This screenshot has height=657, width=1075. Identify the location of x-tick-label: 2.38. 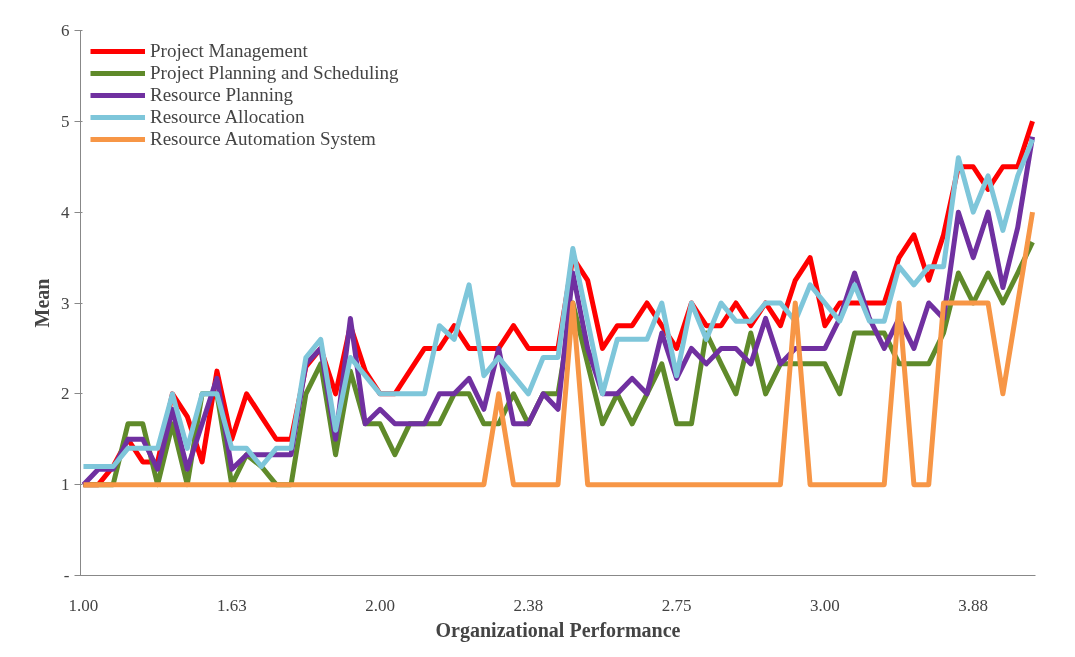
(528, 605).